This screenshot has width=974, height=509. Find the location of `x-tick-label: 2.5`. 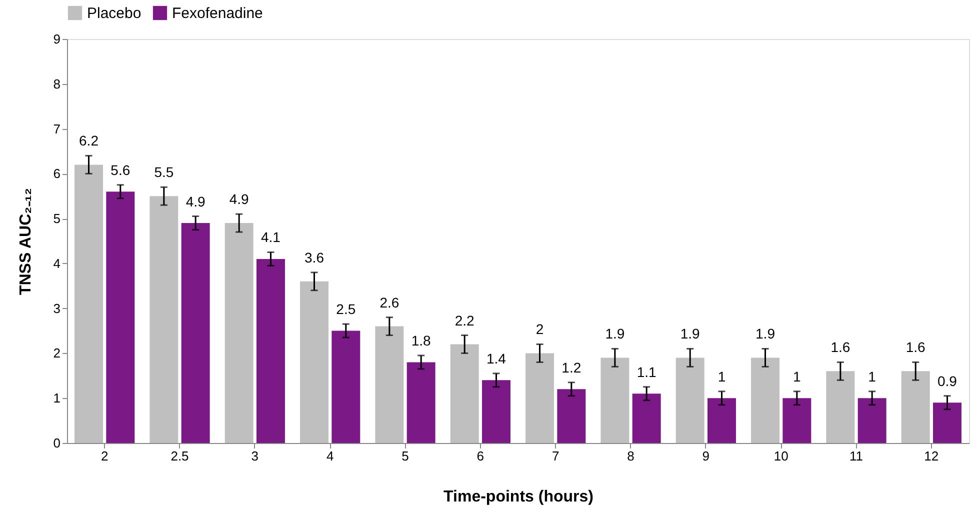

x-tick-label: 2.5 is located at coordinates (179, 456).